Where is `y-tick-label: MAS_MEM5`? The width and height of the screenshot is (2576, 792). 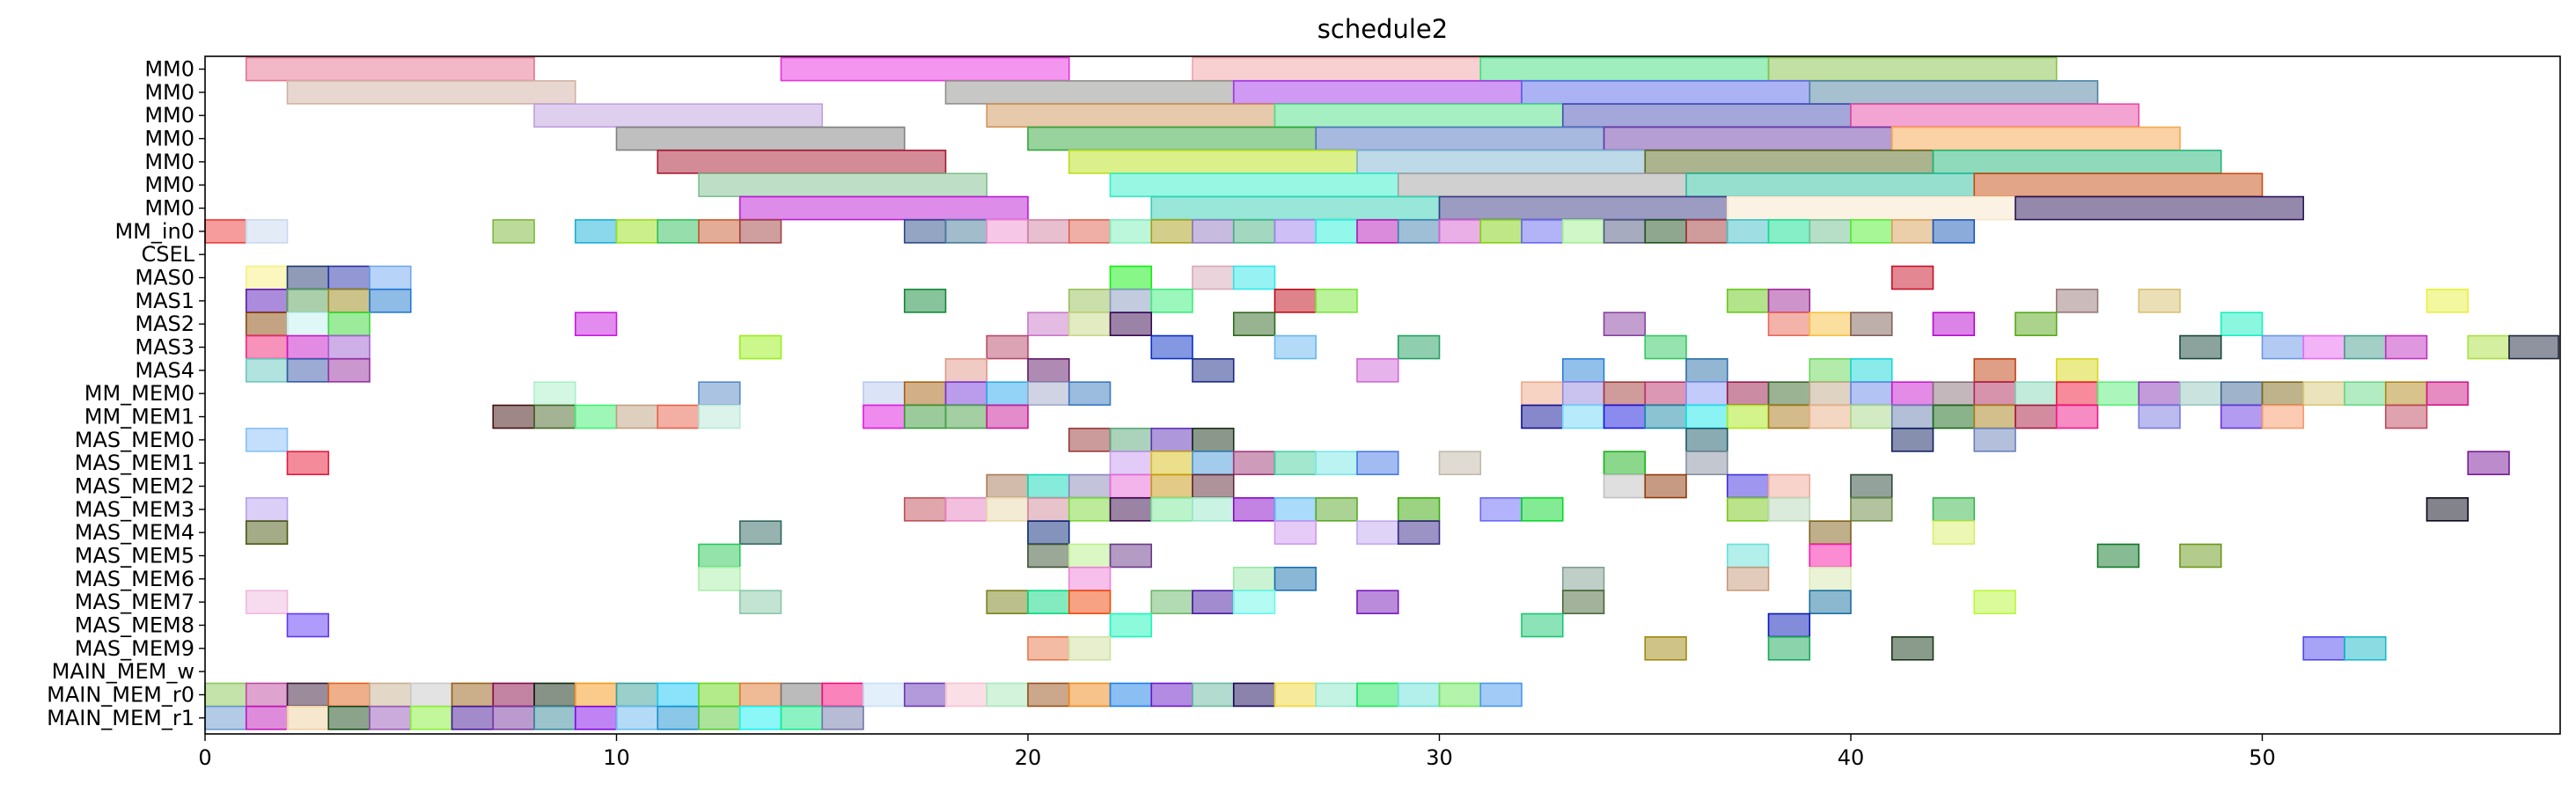
y-tick-label: MAS_MEM5 is located at coordinates (134, 555).